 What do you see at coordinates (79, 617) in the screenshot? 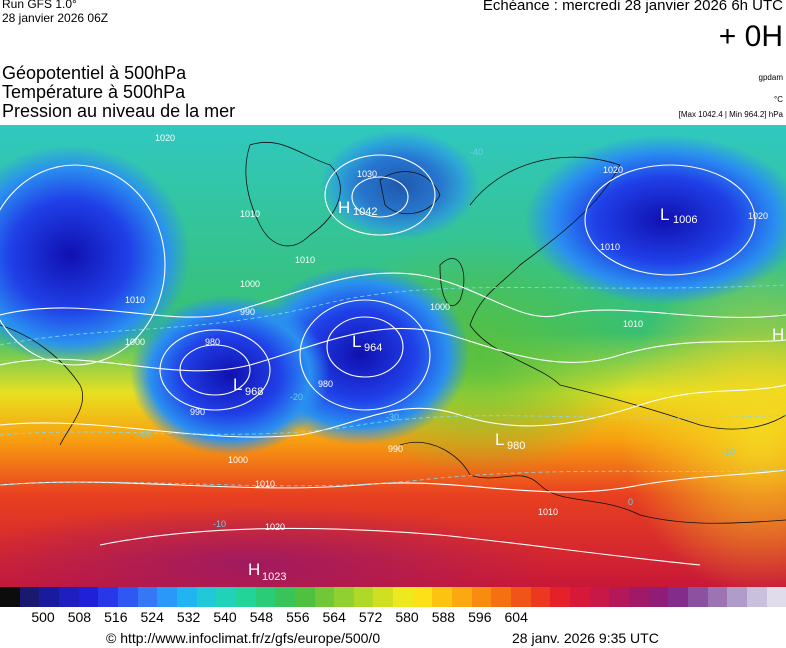
I see `color-scale-tick: 508` at bounding box center [79, 617].